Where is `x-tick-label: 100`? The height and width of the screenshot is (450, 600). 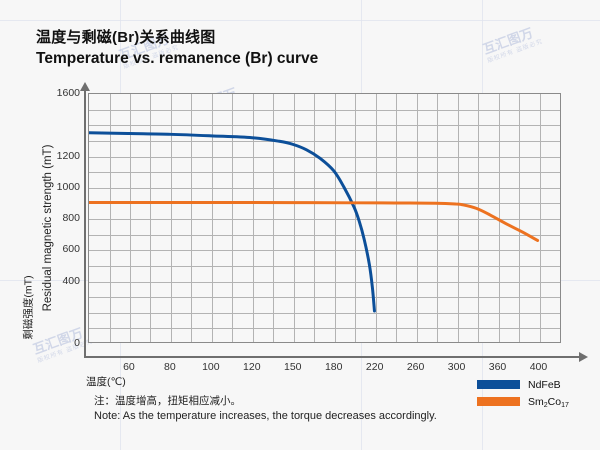
x-tick-label: 100 is located at coordinates (211, 367).